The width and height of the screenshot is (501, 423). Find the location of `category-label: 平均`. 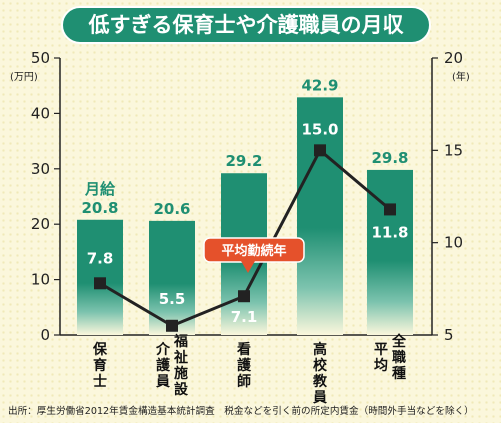

category-label: 平均 is located at coordinates (381, 358).